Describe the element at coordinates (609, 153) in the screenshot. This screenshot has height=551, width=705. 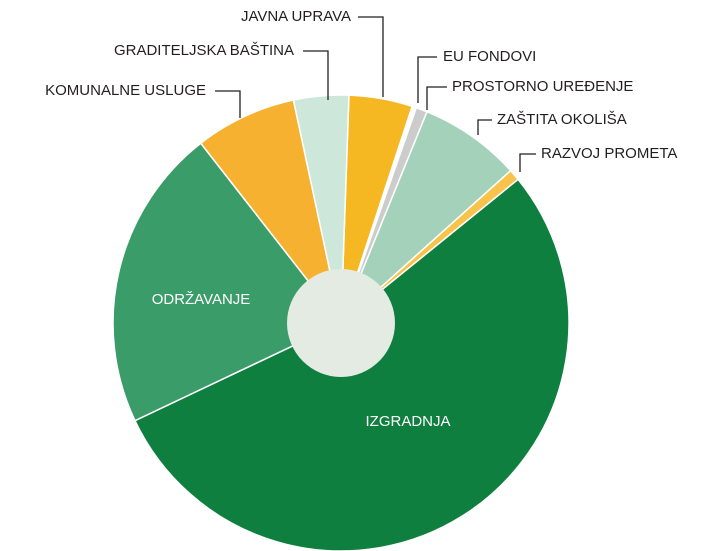
I see `slice-label: RAZVOJ PROMETA` at that location.